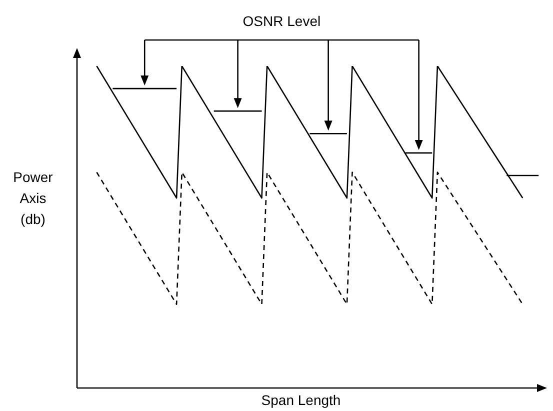 Image resolution: width=553 pixels, height=411 pixels. I want to click on y-axis-title: Power Axis (db), so click(33, 198).